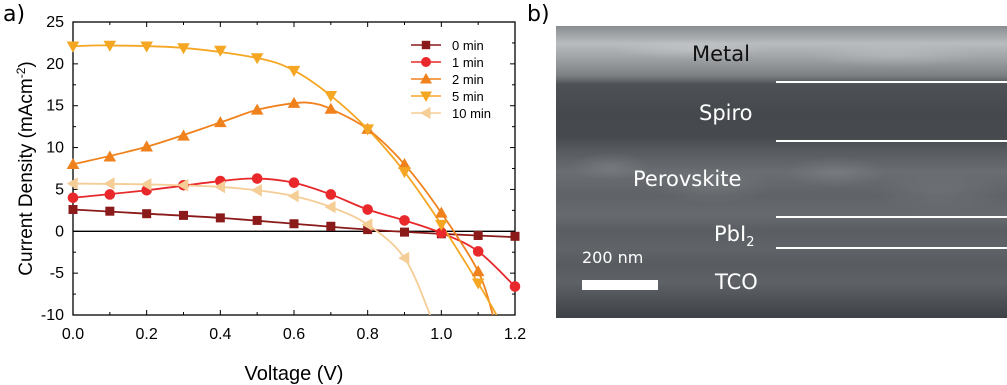 Image resolution: width=1007 pixels, height=385 pixels. Describe the element at coordinates (426, 62) in the screenshot. I see `legend-marker-1-min` at that location.